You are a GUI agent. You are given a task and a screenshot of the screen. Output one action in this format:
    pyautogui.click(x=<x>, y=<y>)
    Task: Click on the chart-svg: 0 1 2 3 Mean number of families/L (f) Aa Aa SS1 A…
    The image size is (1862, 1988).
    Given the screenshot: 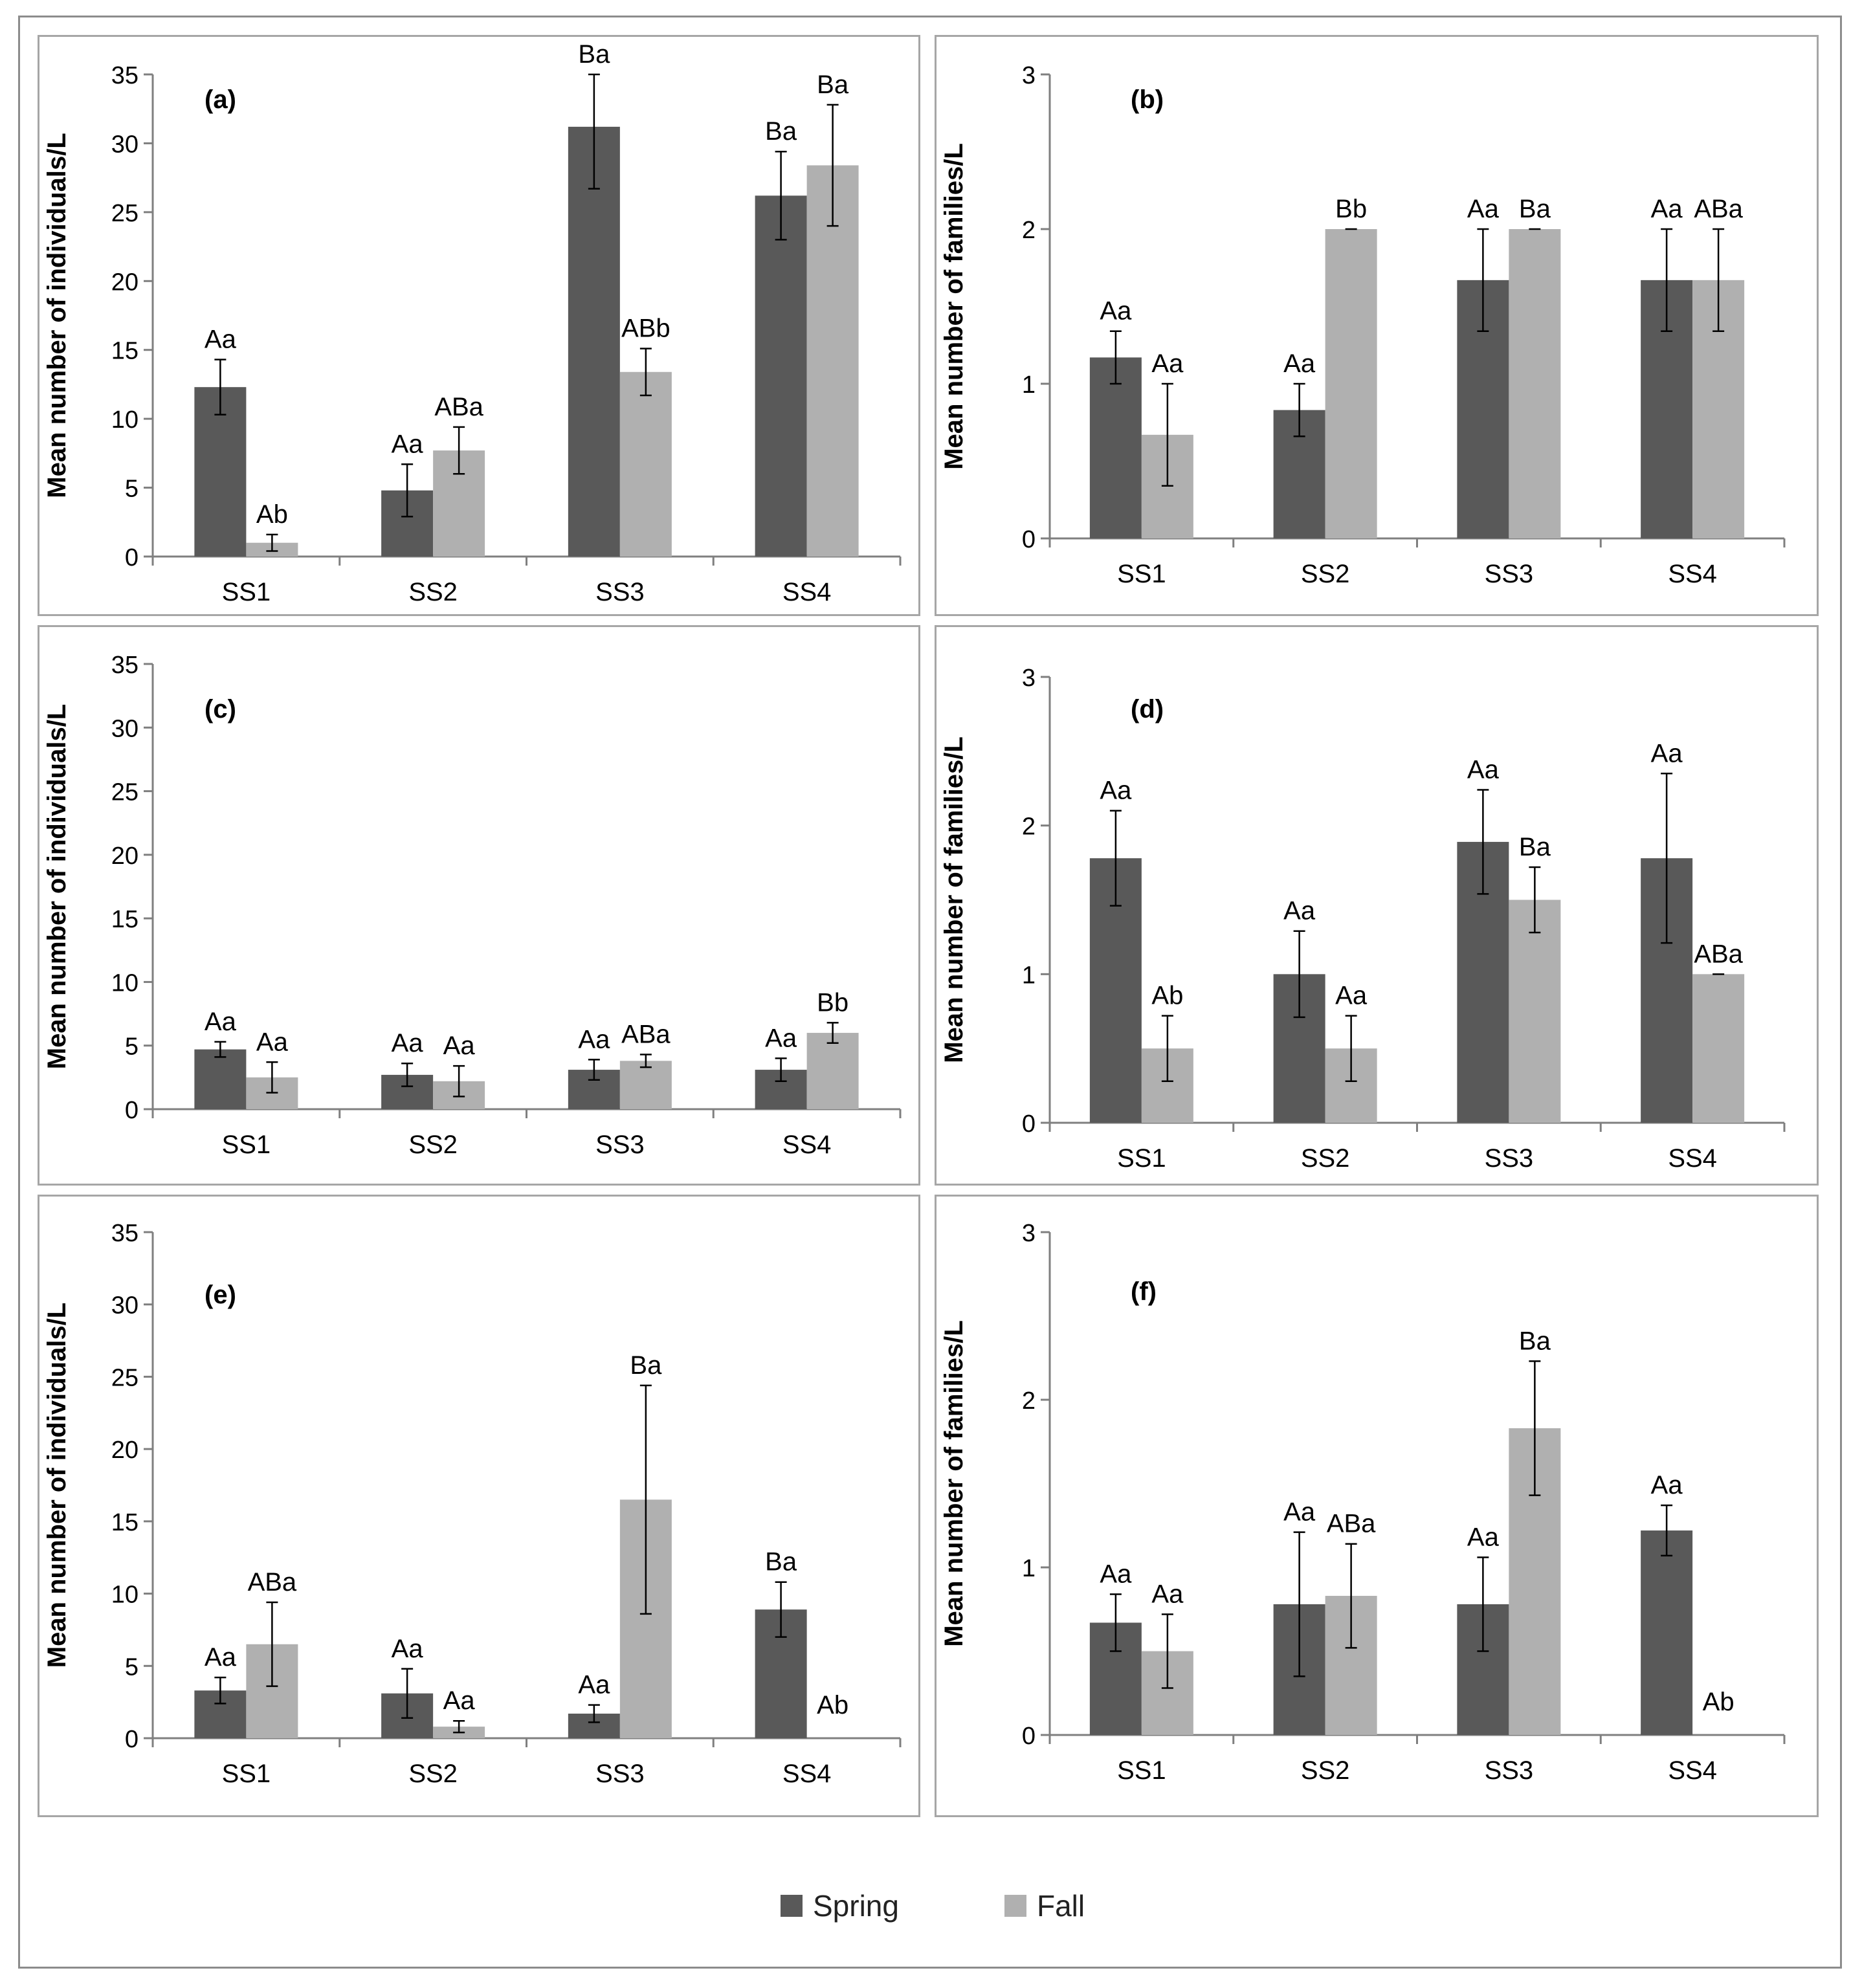 What is the action you would take?
    pyautogui.click(x=1363, y=1502)
    